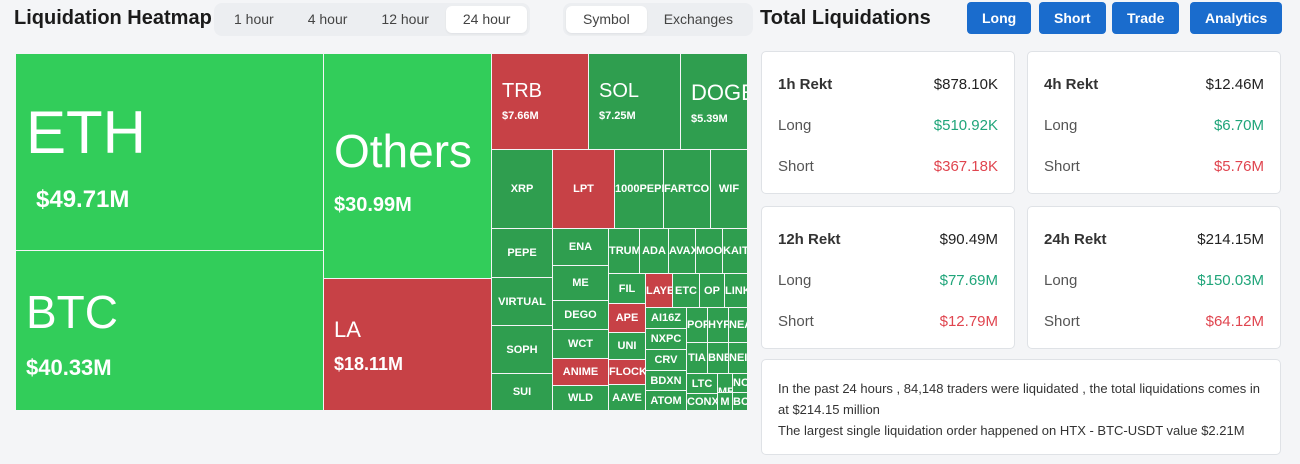 This screenshot has height=464, width=1300. I want to click on analytics-button: Analytics, so click(1236, 18).